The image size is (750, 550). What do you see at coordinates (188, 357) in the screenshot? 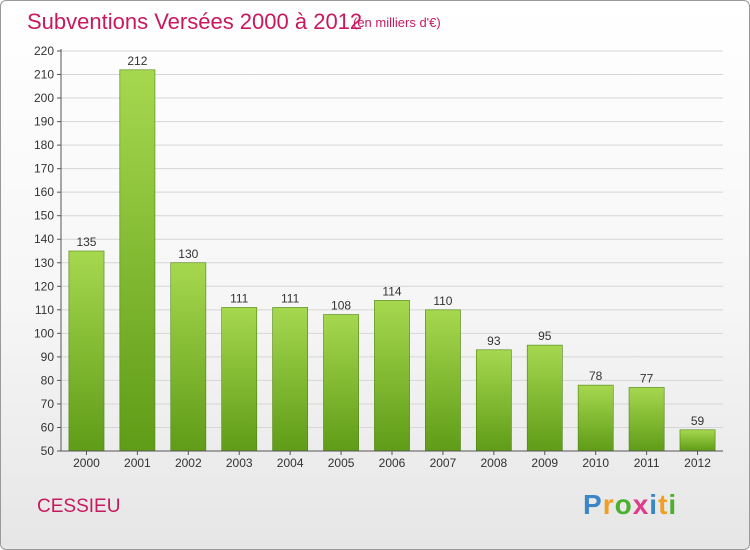
I see `bar-2002` at bounding box center [188, 357].